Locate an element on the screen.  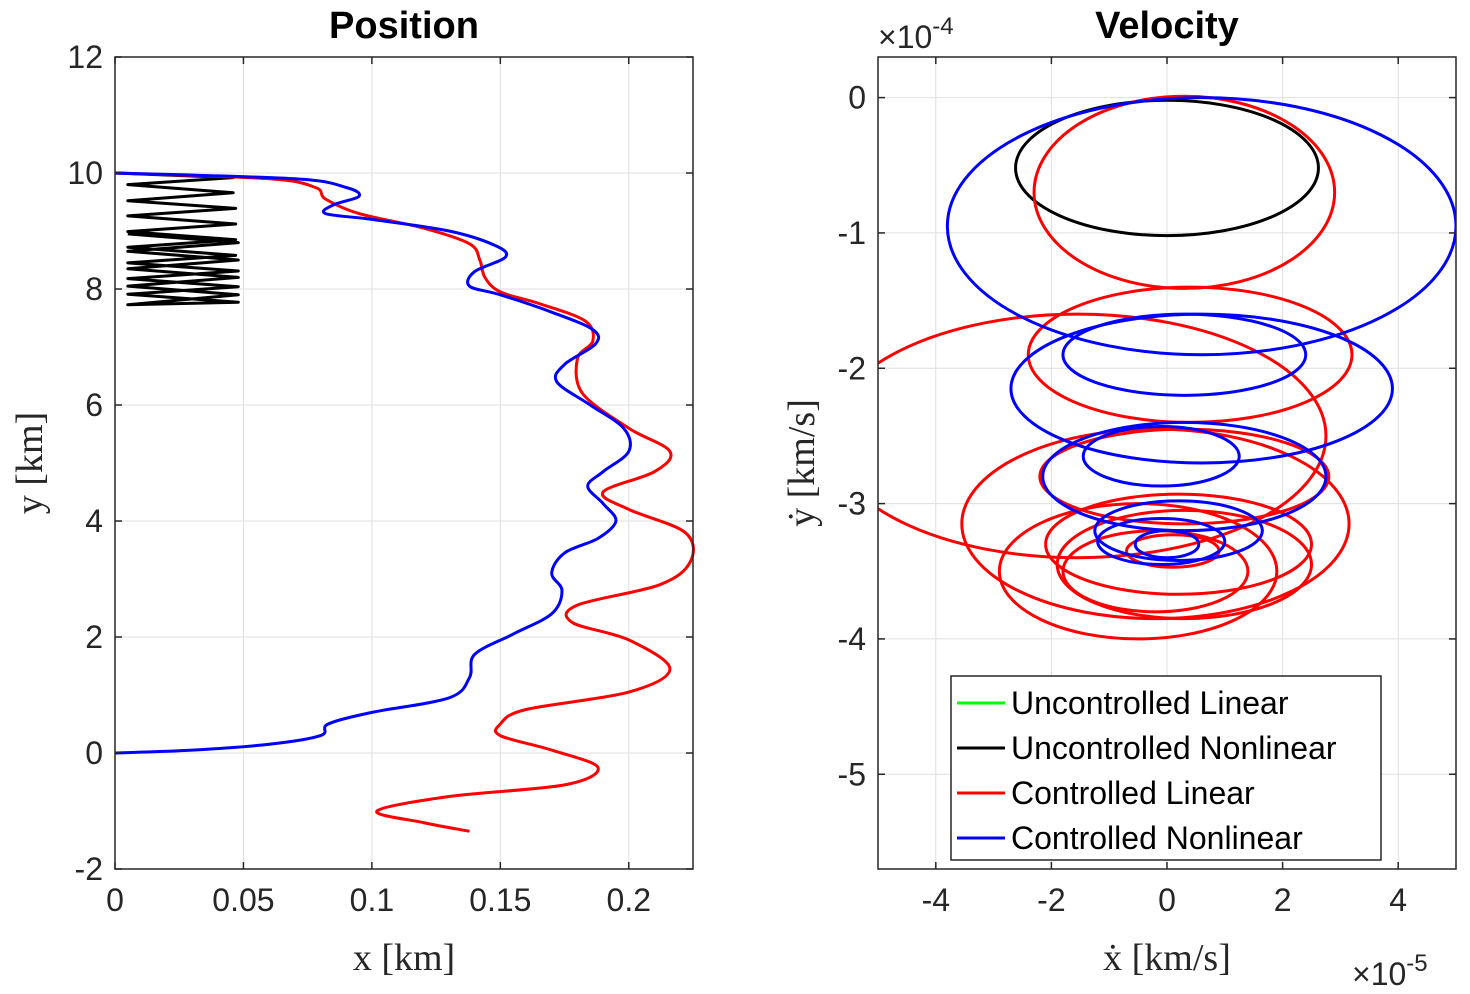
velocity-x-label: ẋ [km/s] is located at coordinates (1167, 958).